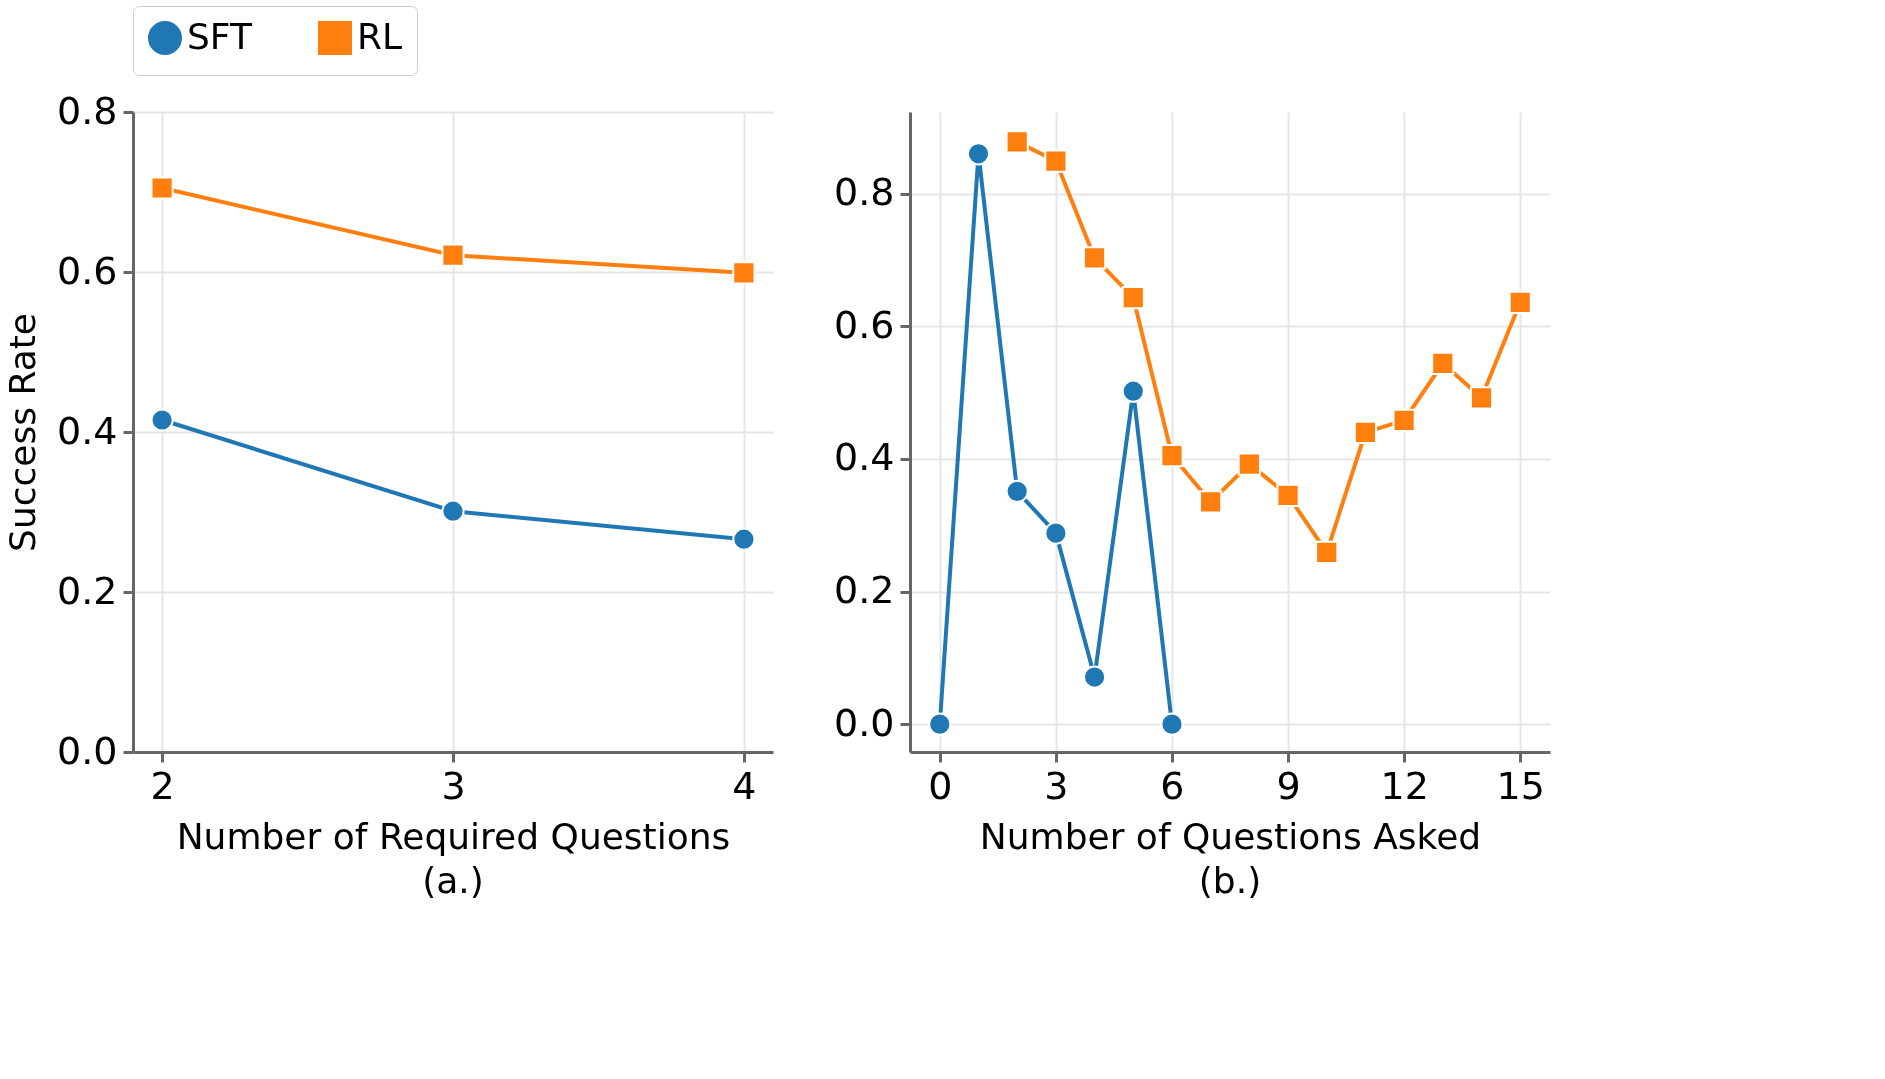 This screenshot has height=1079, width=1885. What do you see at coordinates (1230, 880) in the screenshot?
I see `text: (b.)` at bounding box center [1230, 880].